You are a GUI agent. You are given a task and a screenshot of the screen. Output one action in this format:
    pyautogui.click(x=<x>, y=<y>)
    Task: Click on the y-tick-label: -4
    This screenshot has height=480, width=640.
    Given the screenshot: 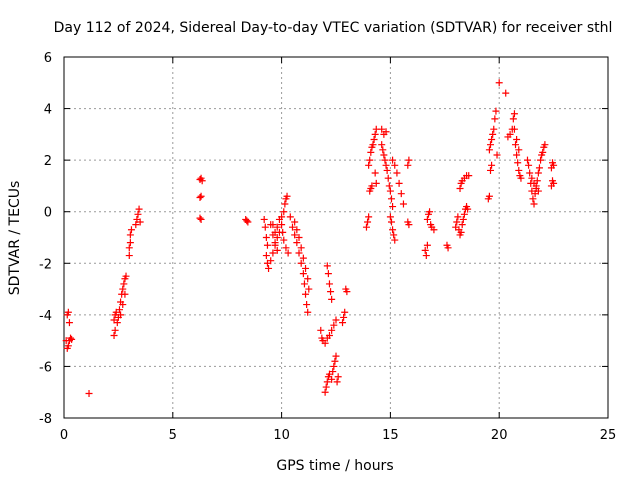 What is the action you would take?
    pyautogui.click(x=45, y=316)
    